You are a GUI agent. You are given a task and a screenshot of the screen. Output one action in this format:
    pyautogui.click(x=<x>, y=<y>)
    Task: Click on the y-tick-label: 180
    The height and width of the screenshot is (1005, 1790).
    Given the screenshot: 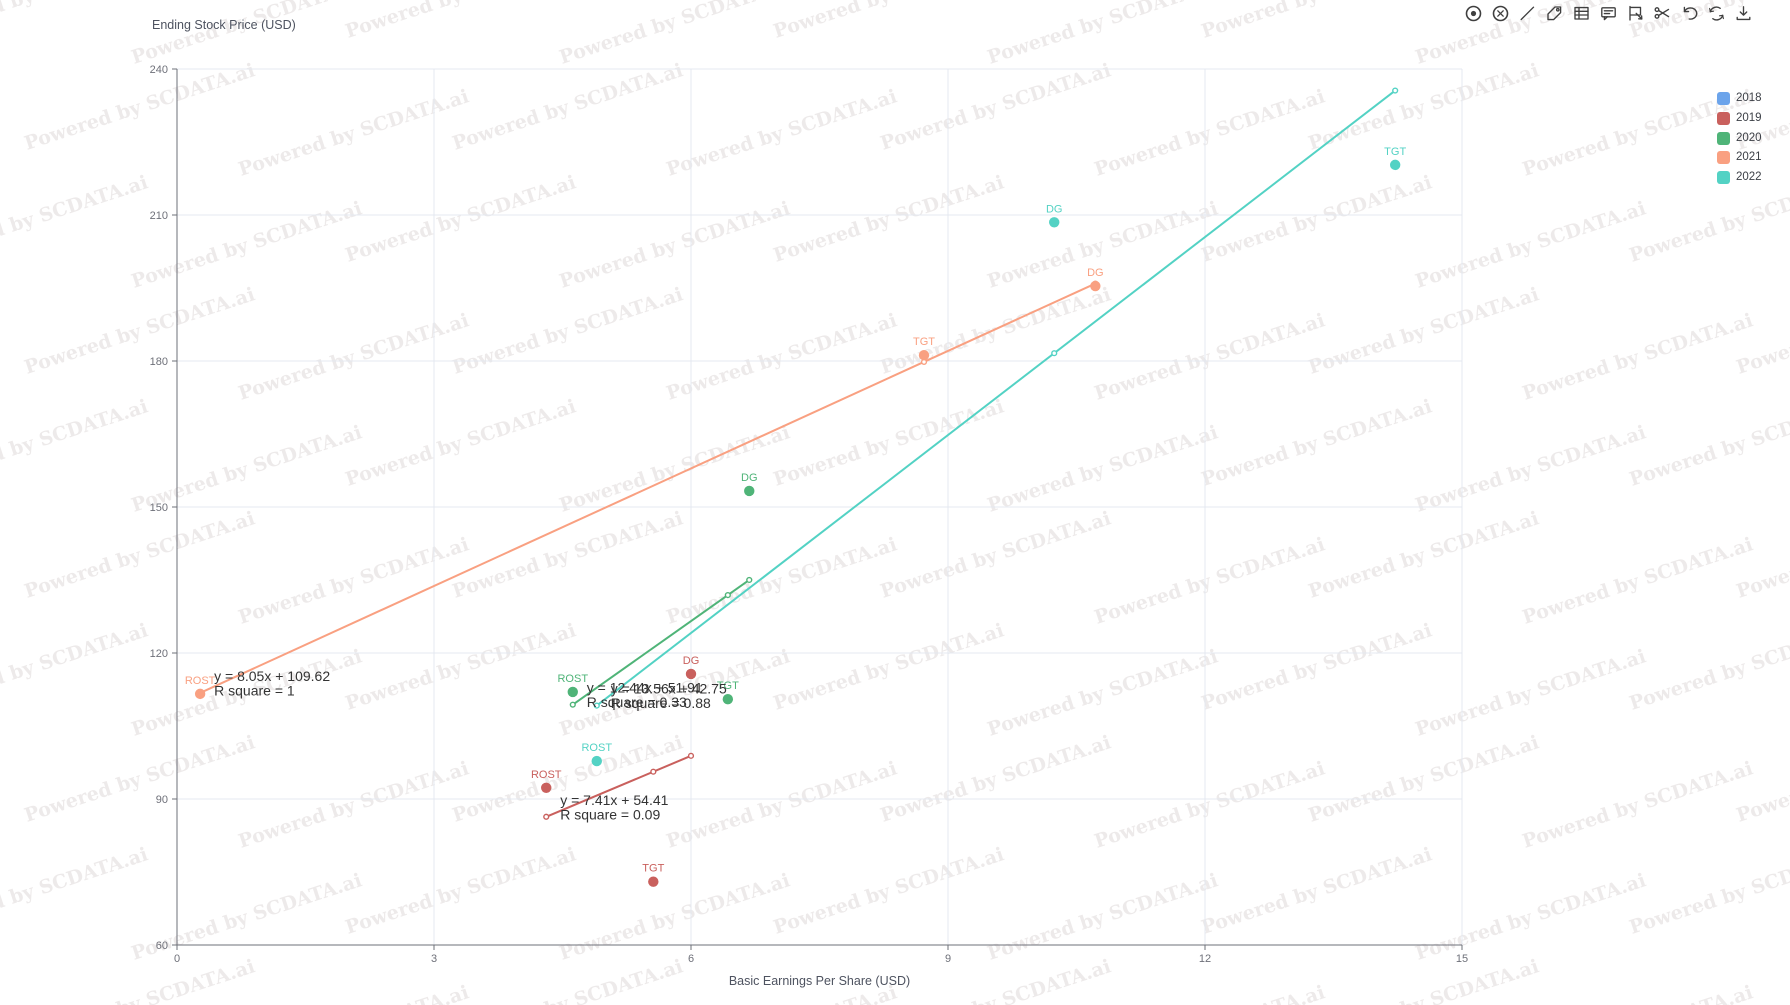 What is the action you would take?
    pyautogui.click(x=159, y=362)
    